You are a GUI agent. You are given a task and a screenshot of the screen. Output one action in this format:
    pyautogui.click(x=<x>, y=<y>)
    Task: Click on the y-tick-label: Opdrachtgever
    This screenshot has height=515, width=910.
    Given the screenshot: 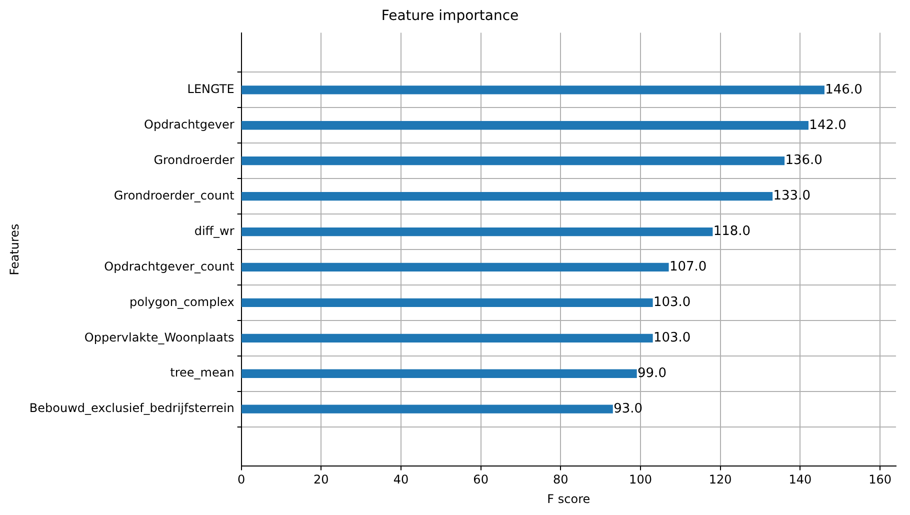 What is the action you would take?
    pyautogui.click(x=189, y=125)
    